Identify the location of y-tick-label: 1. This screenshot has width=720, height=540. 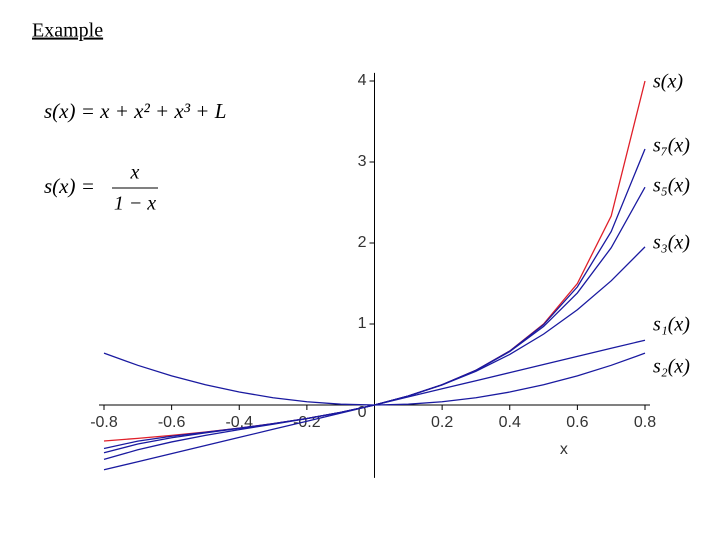
(362, 323).